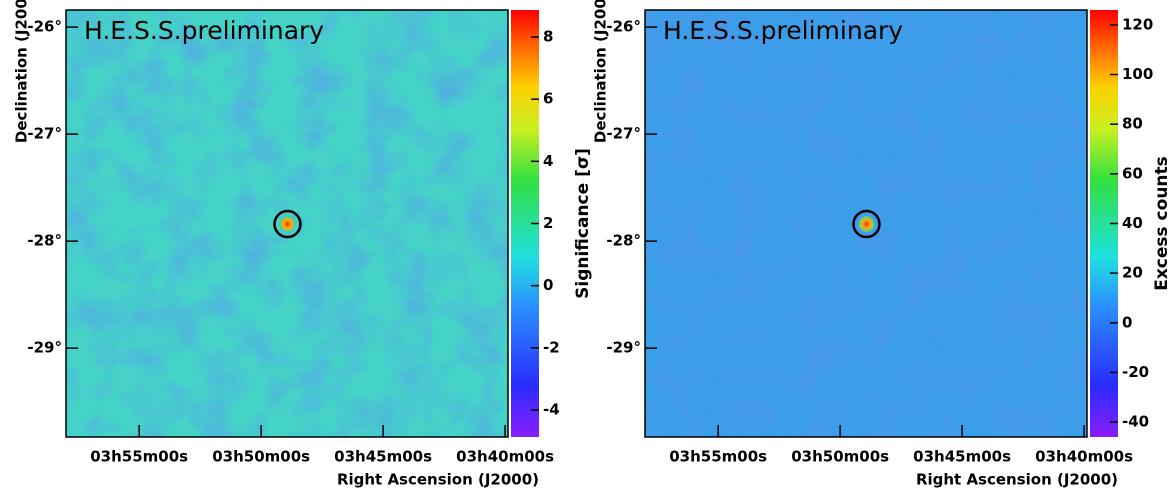  Describe the element at coordinates (551, 347) in the screenshot. I see `colorbar-tick-label: -2` at that location.